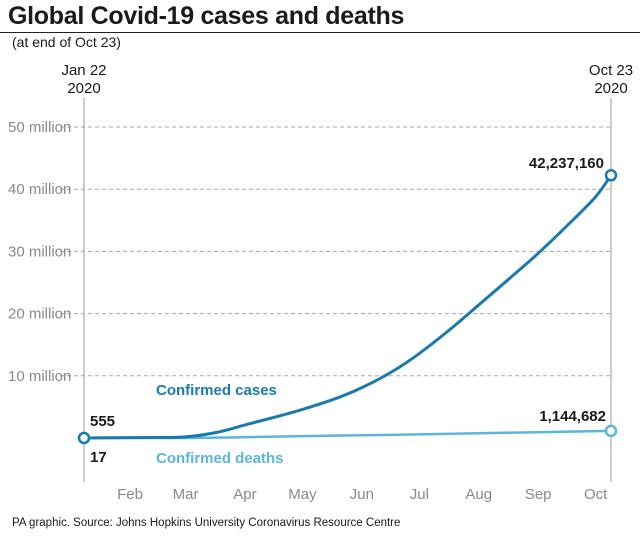 Image resolution: width=640 pixels, height=540 pixels. What do you see at coordinates (572, 416) in the screenshot?
I see `deaths-end-label: 1,144,682` at bounding box center [572, 416].